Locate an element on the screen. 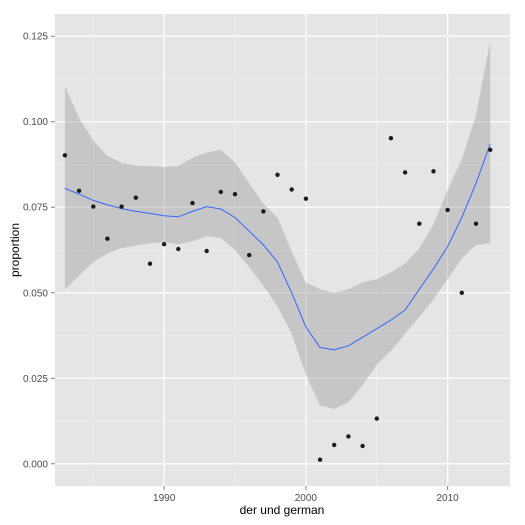  y-tick-label: 0.000 is located at coordinates (35, 464).